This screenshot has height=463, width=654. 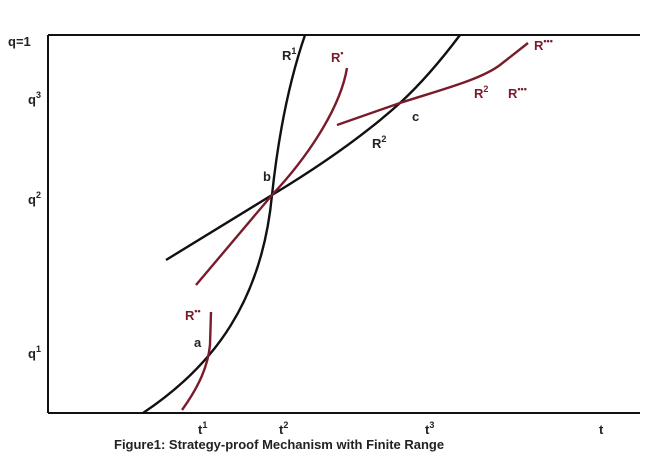 What do you see at coordinates (34, 352) in the screenshot?
I see `y-tick-label: q1` at bounding box center [34, 352].